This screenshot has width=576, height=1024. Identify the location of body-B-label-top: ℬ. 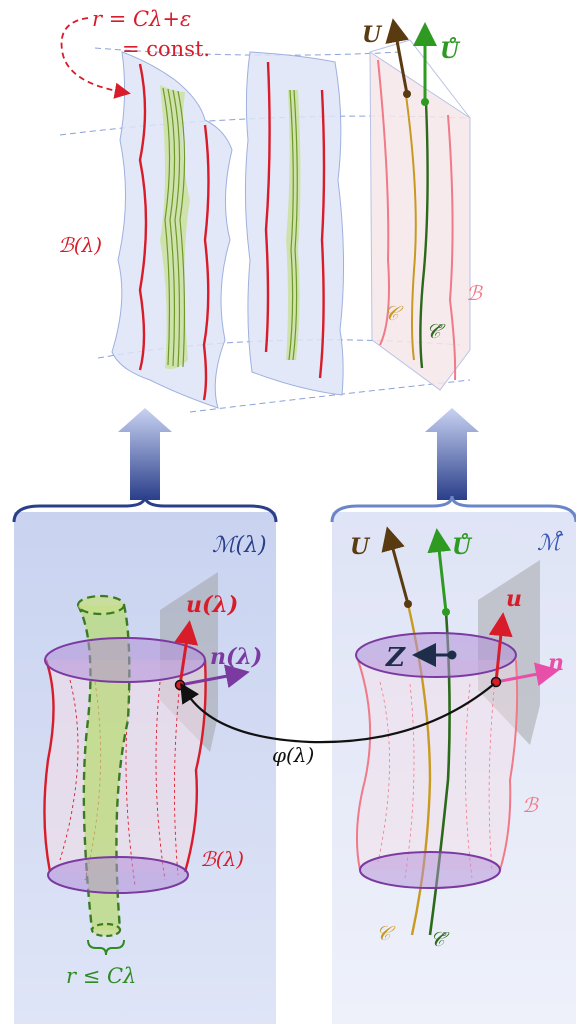
(474, 293).